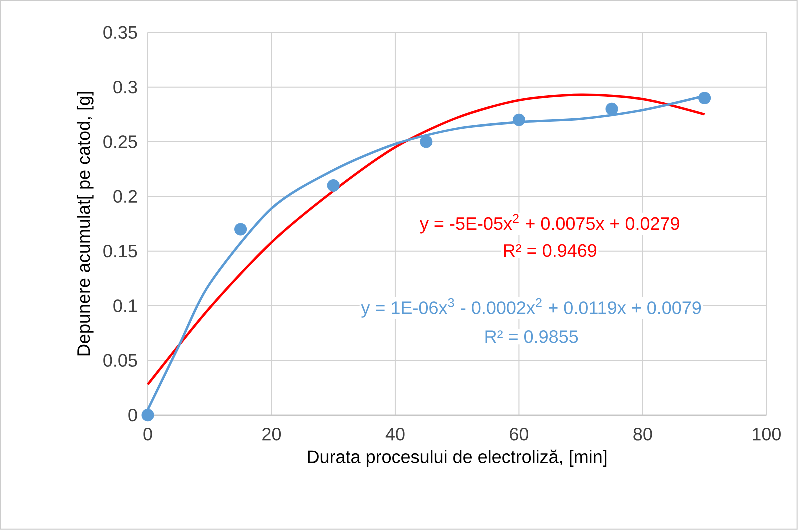 The height and width of the screenshot is (530, 798). What do you see at coordinates (272, 434) in the screenshot?
I see `x-tick-label: 20` at bounding box center [272, 434].